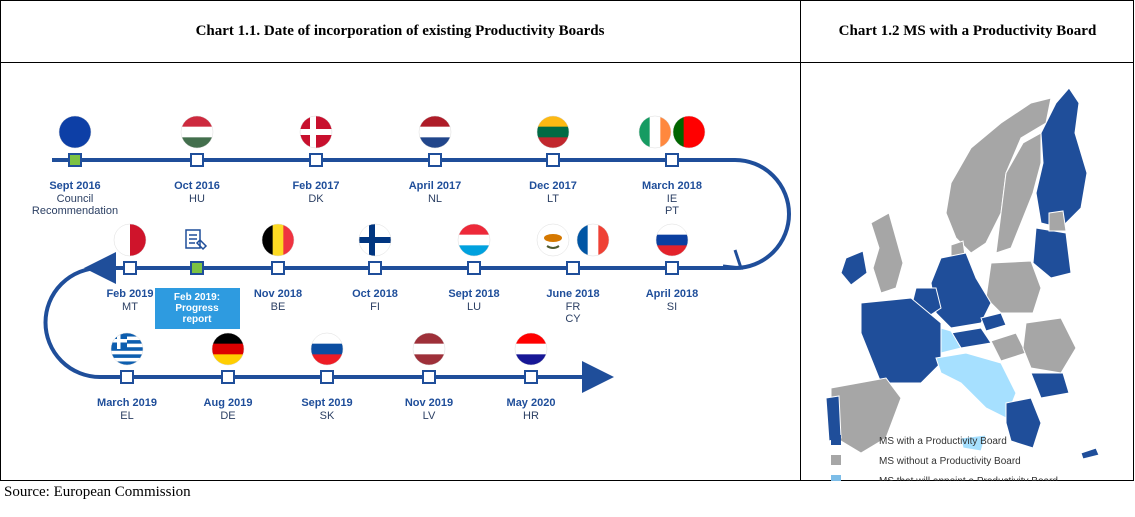 The height and width of the screenshot is (517, 1135). I want to click on event-country: PT, so click(672, 211).